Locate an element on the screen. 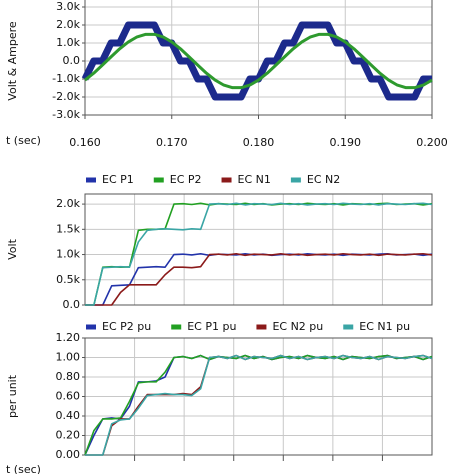  legend-label: EC P1 is located at coordinates (118, 179).